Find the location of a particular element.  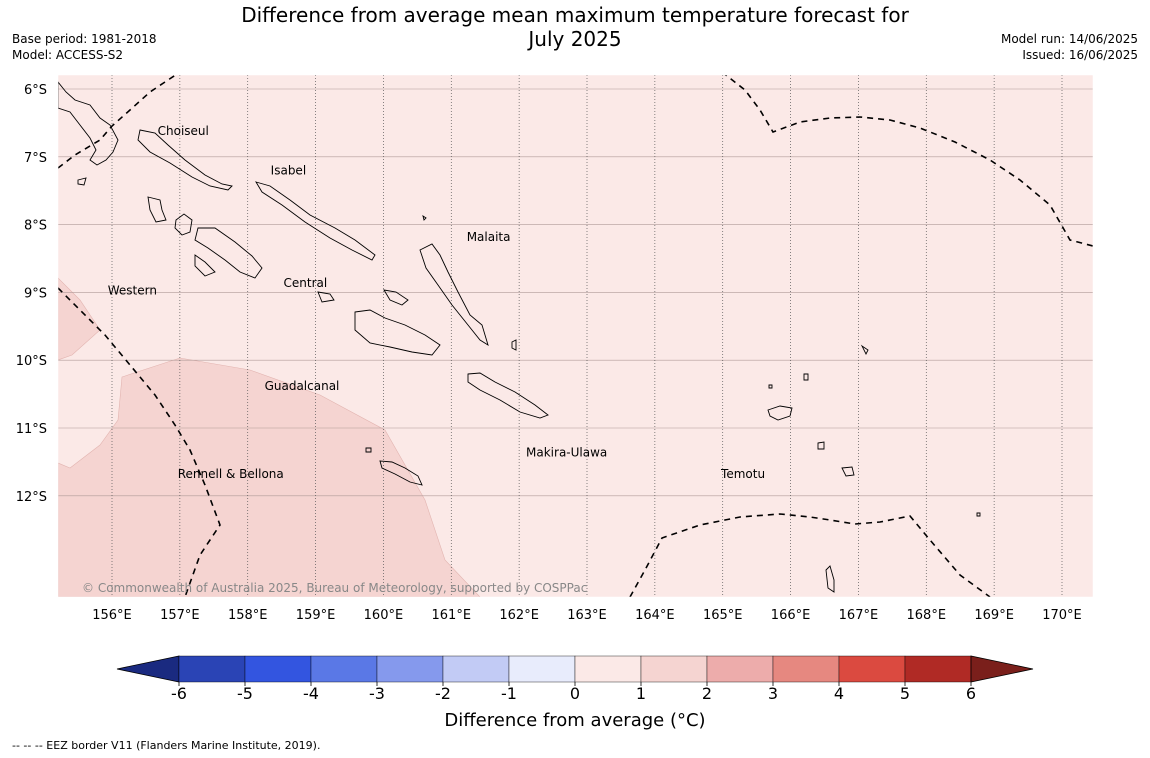

province-label: Guadalcanal is located at coordinates (302, 386).